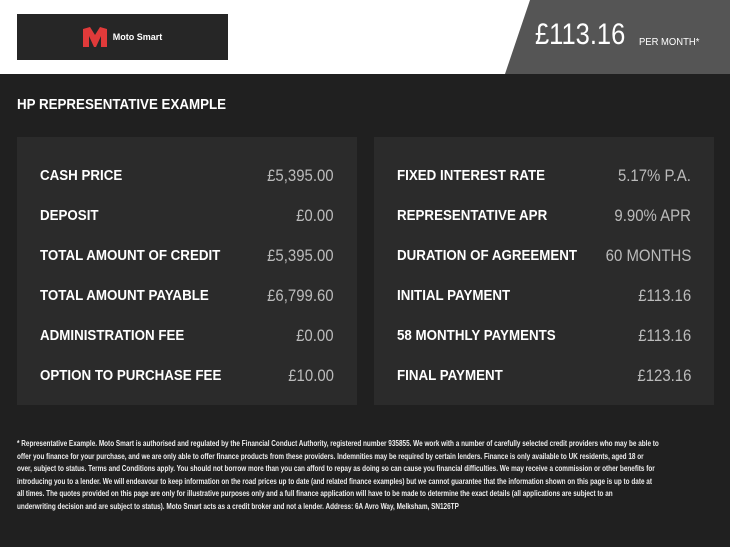 This screenshot has height=547, width=730. Describe the element at coordinates (476, 336) in the screenshot. I see `row-label: 58 MONTHLY PAYMENTS` at that location.